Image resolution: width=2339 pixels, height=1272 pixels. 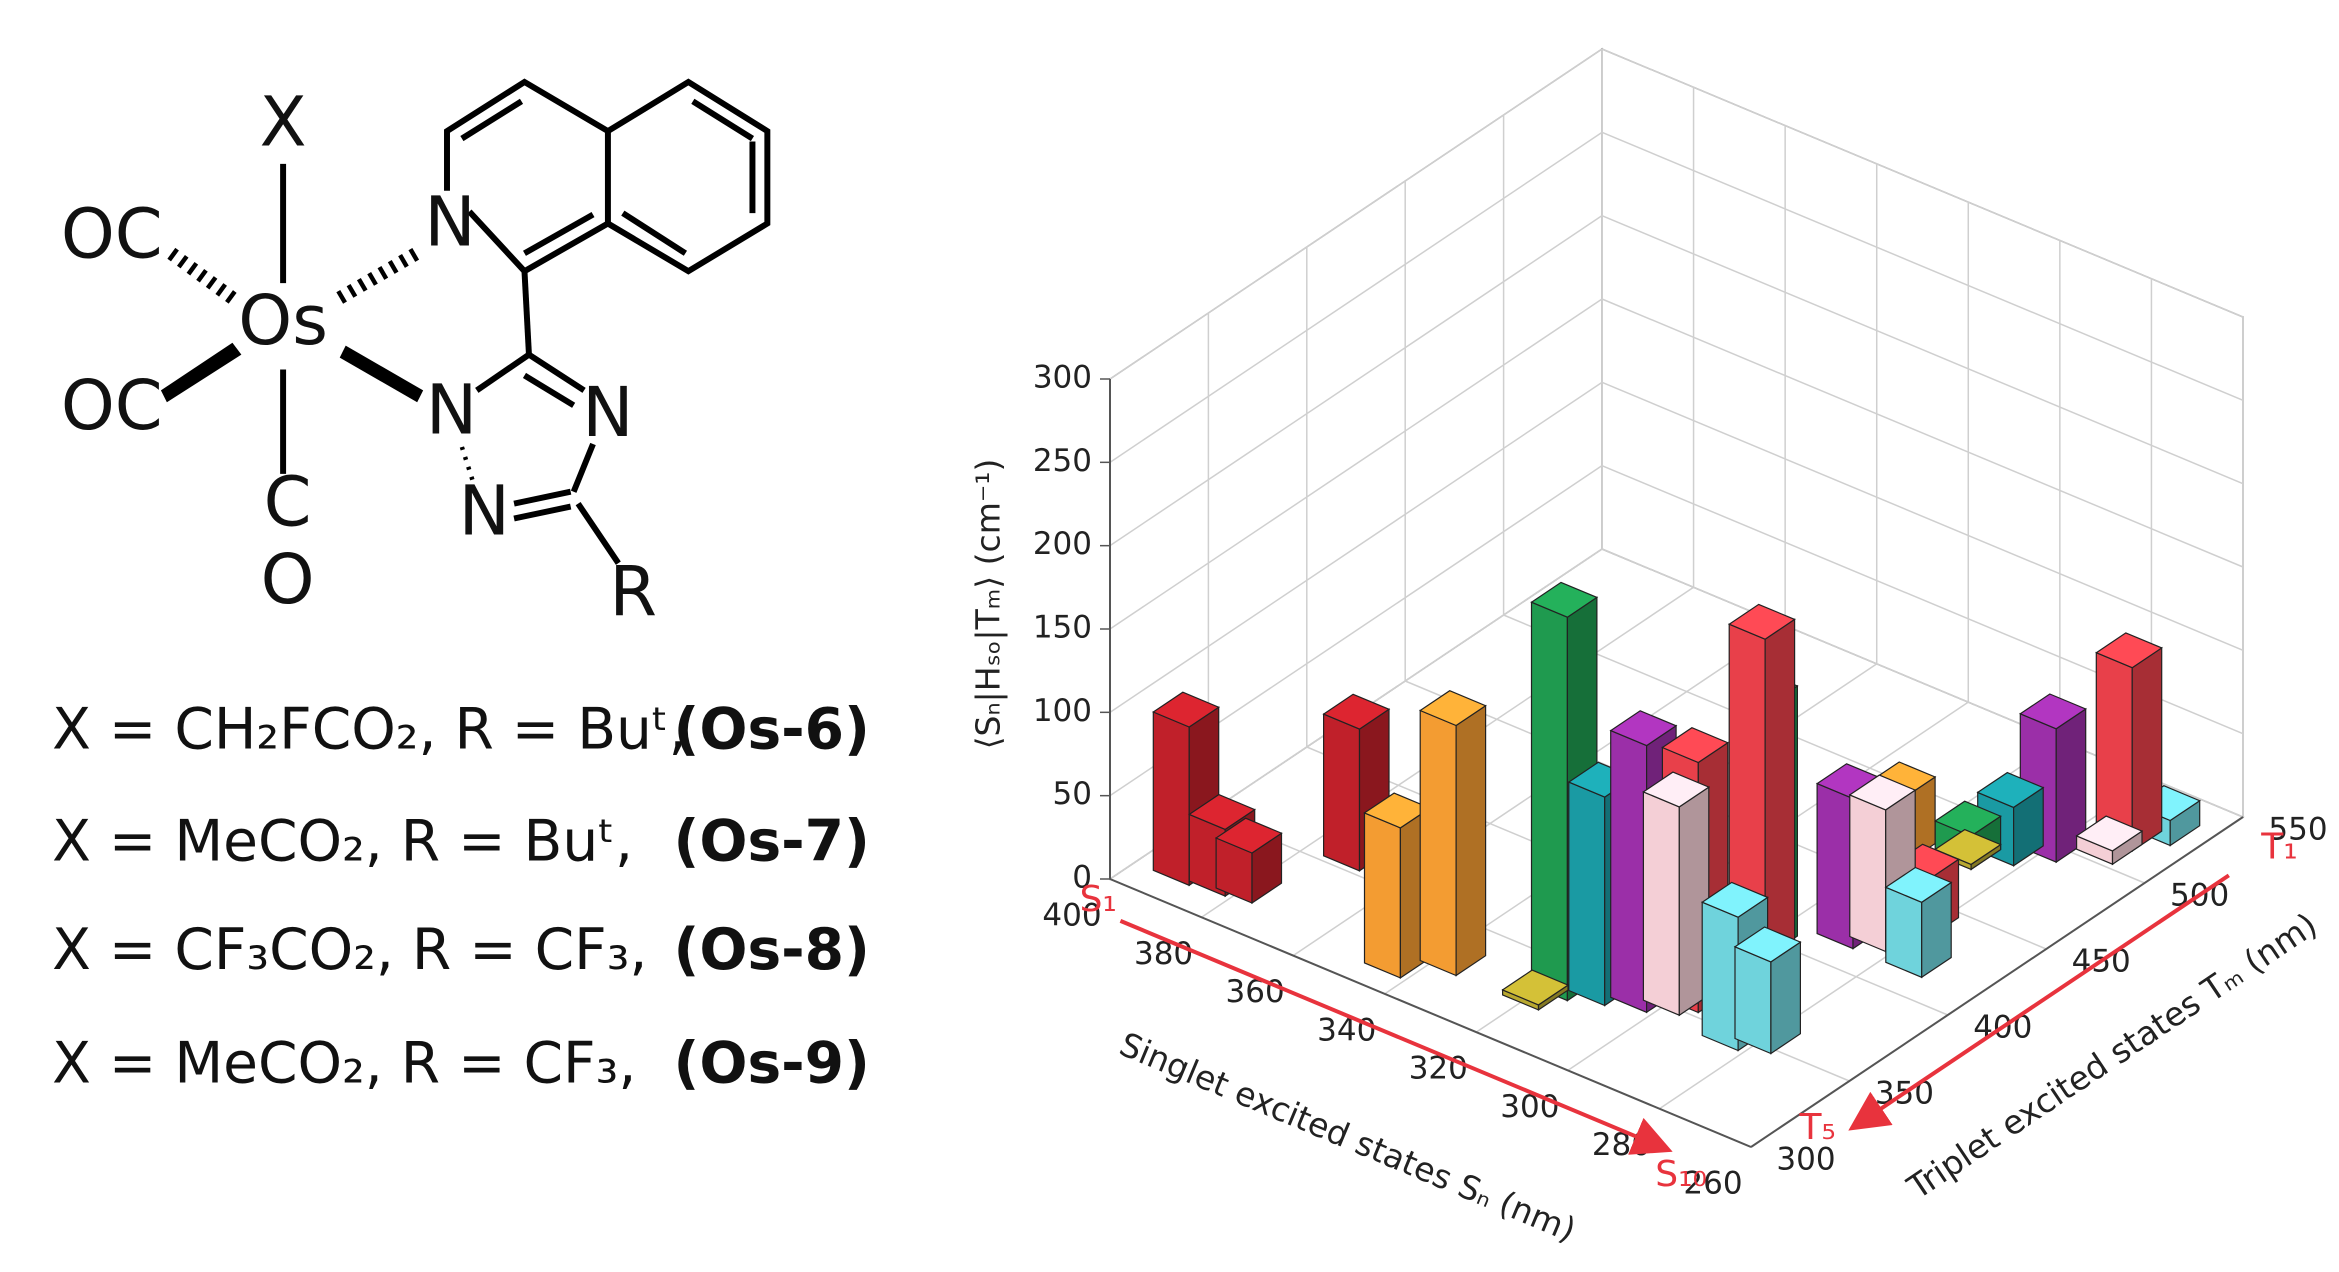 I want to click on annotation: S₁₀, so click(x=1681, y=1174).